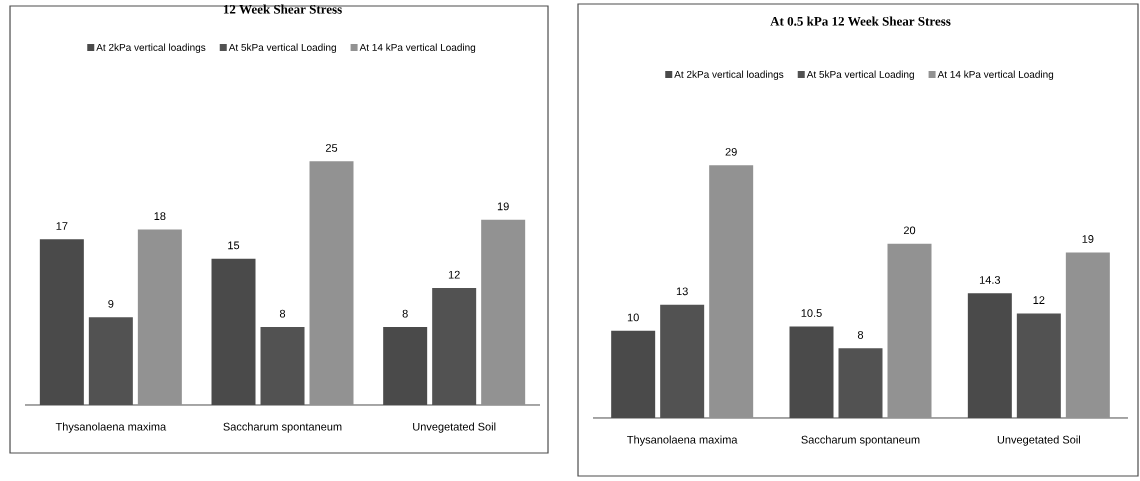 The image size is (1140, 481). I want to click on data-label: 15, so click(234, 245).